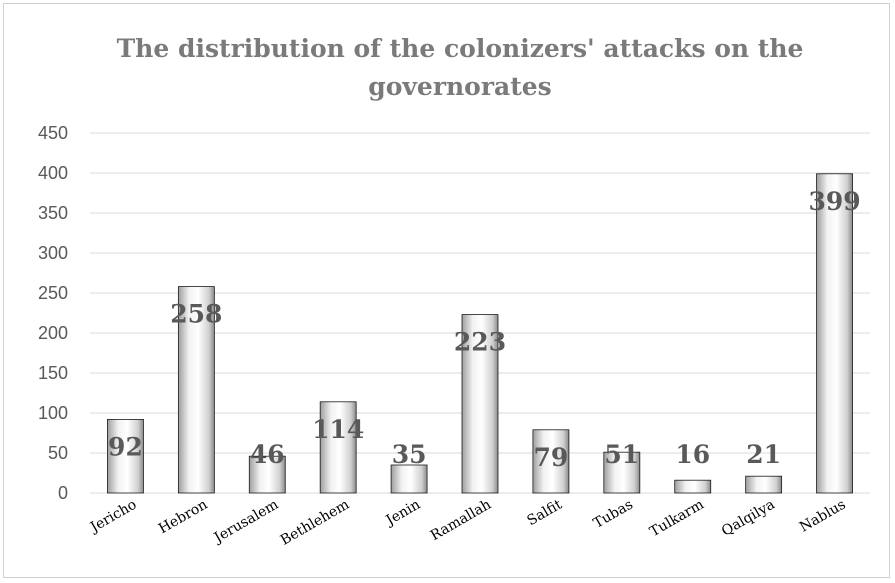 Image resolution: width=895 pixels, height=583 pixels. I want to click on x-category-label: Ramallah, so click(461, 520).